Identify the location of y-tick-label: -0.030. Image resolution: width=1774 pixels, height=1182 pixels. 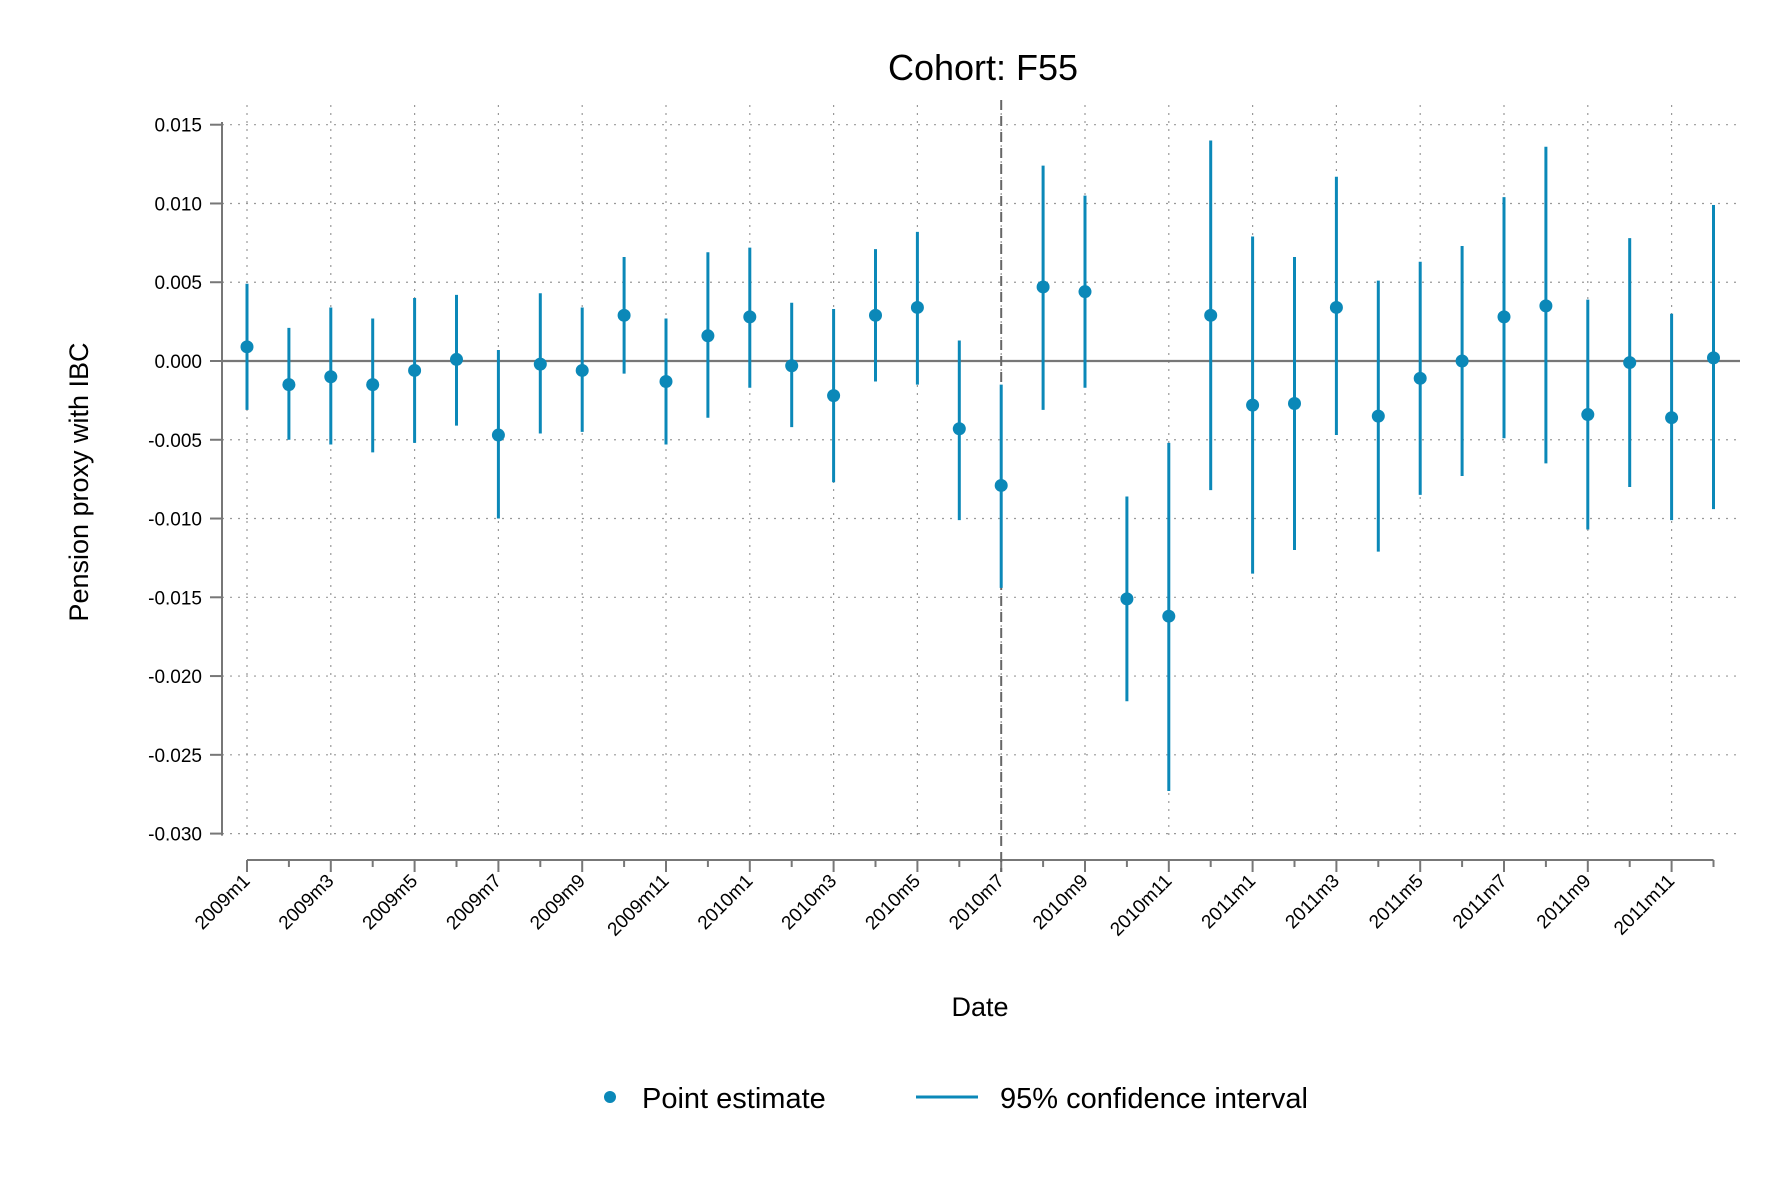
(175, 835).